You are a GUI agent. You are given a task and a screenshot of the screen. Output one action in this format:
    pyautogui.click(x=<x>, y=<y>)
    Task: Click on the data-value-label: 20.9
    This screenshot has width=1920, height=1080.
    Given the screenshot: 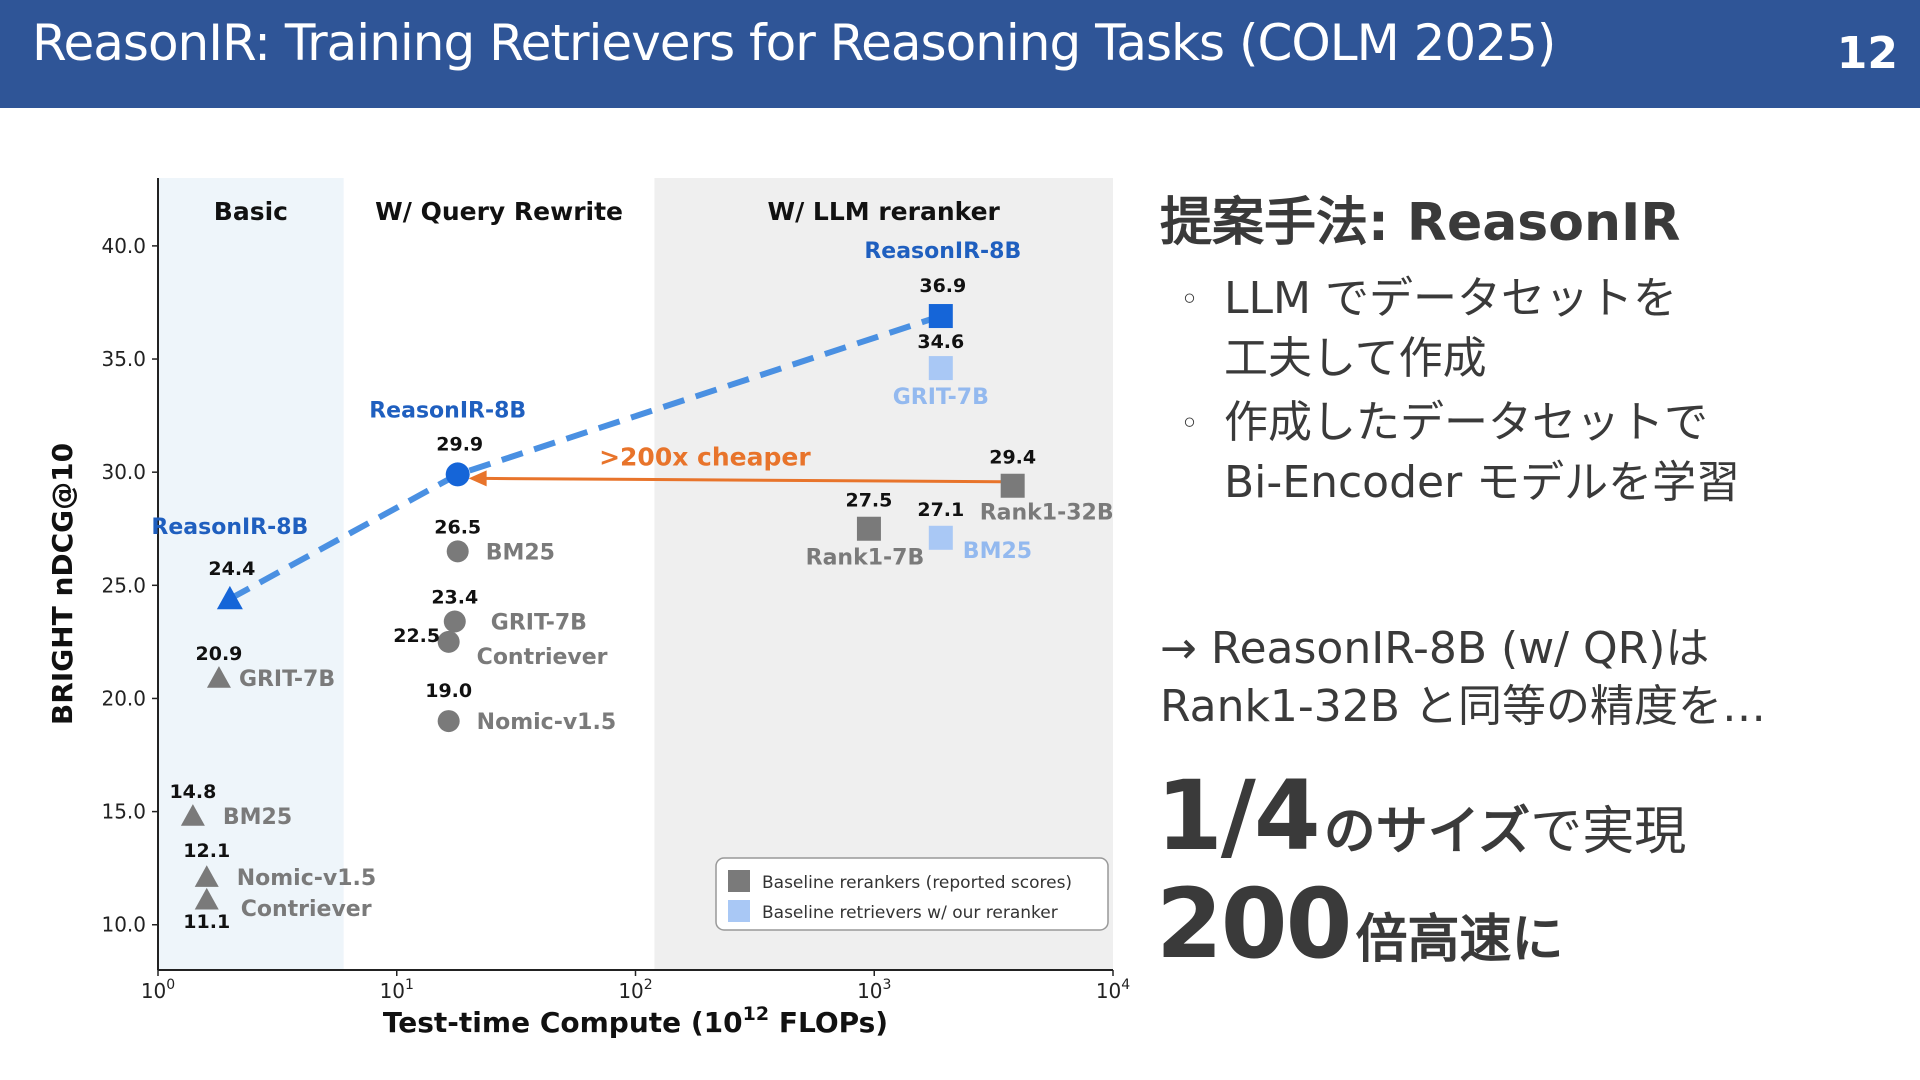 What is the action you would take?
    pyautogui.click(x=219, y=654)
    